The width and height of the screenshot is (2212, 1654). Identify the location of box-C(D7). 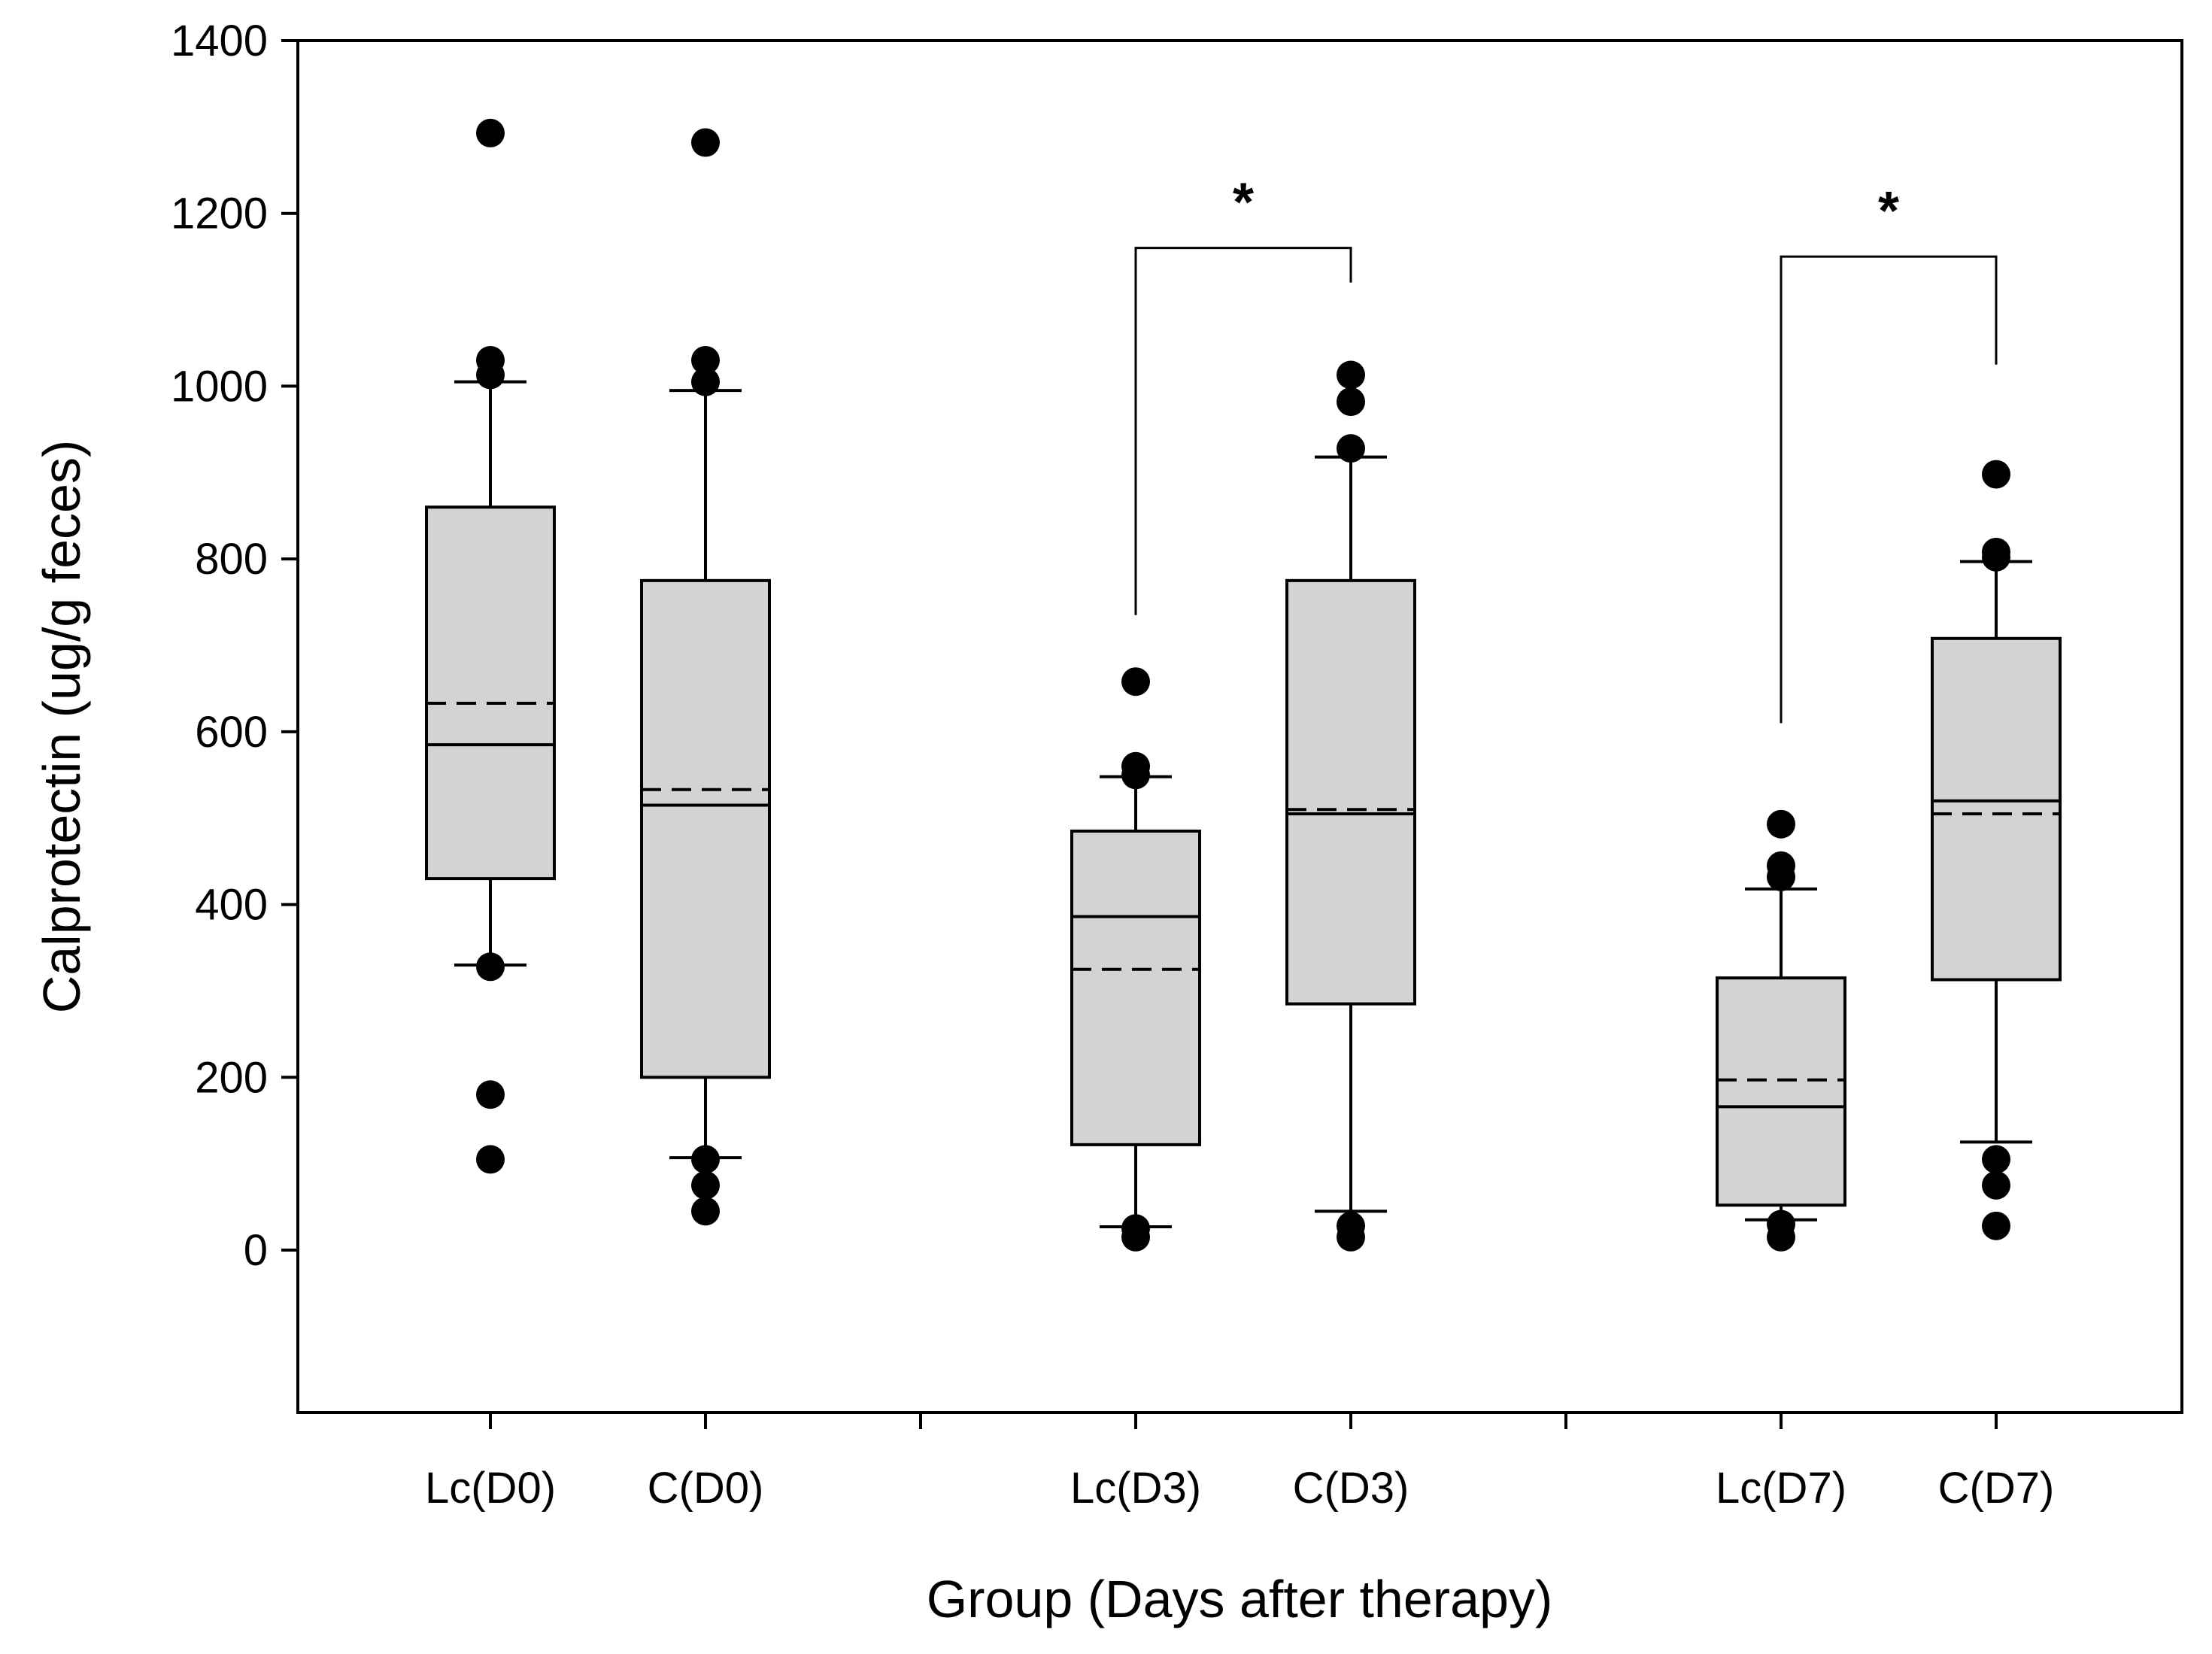
(1997, 850).